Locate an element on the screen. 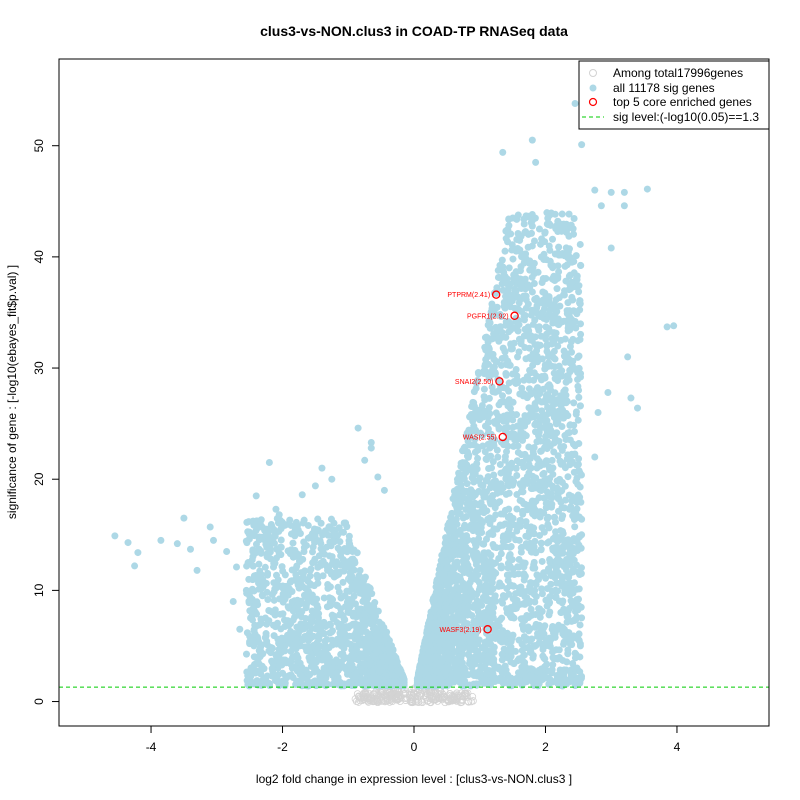  gene-point is located at coordinates (369, 700).